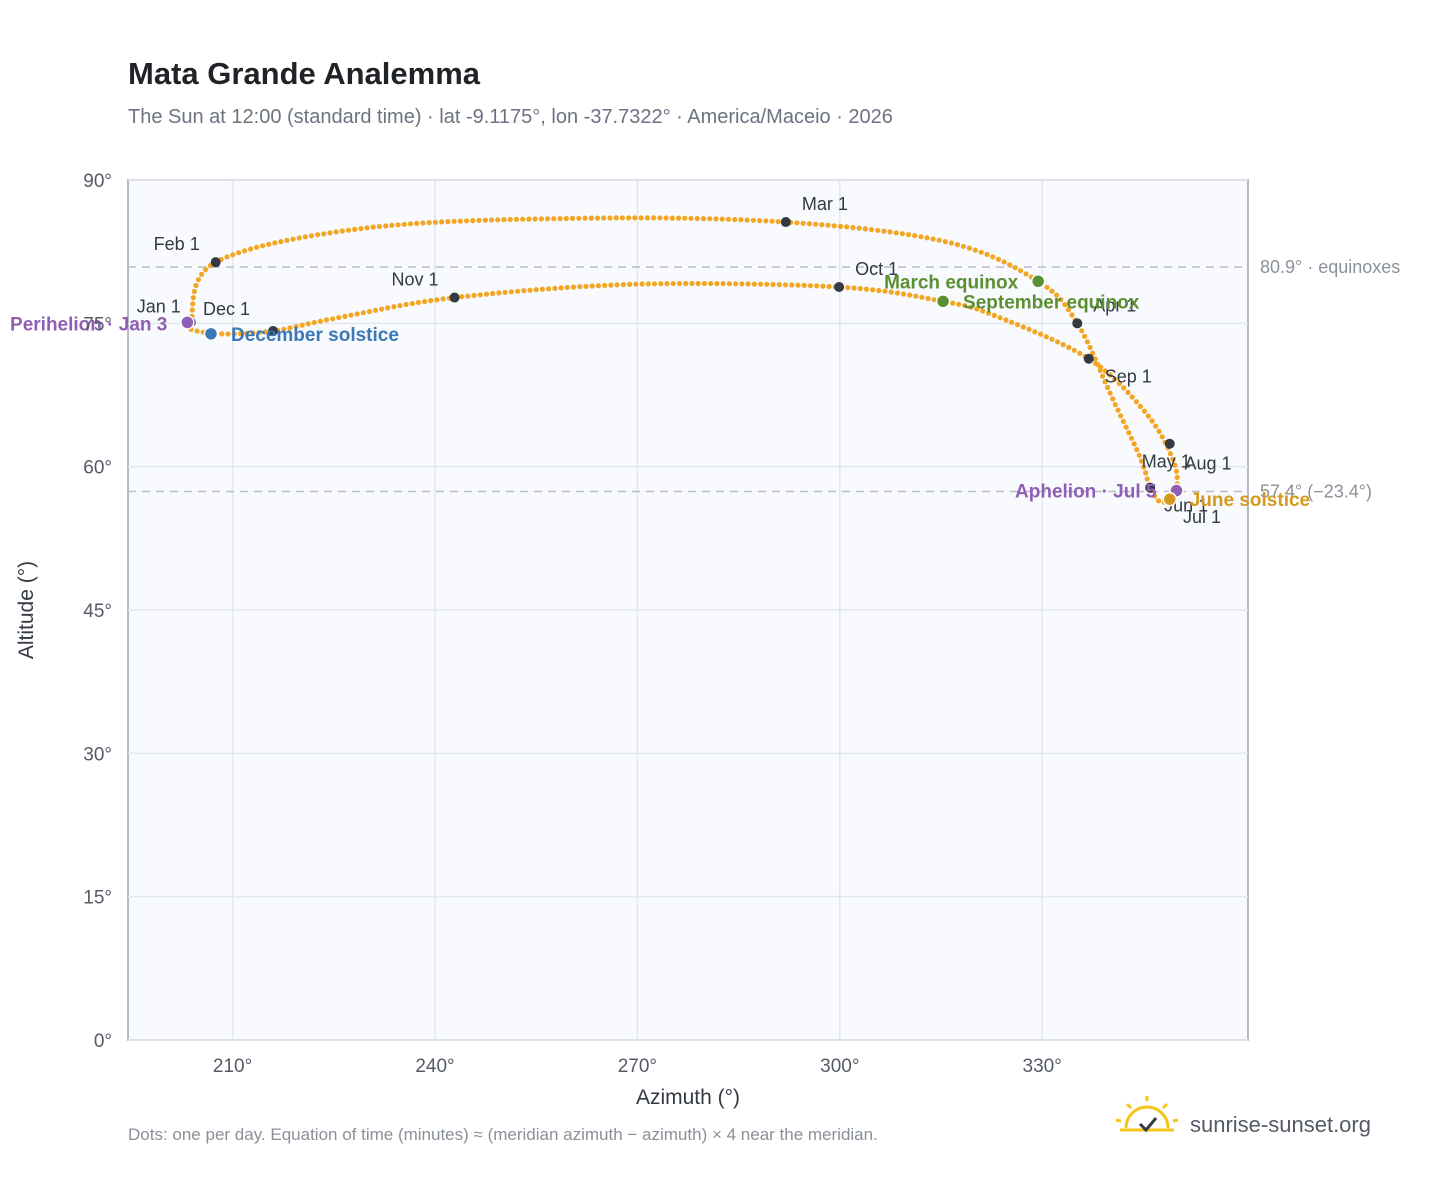 The width and height of the screenshot is (1448, 1188). What do you see at coordinates (1202, 517) in the screenshot?
I see `month-marker-label: Jul 1` at bounding box center [1202, 517].